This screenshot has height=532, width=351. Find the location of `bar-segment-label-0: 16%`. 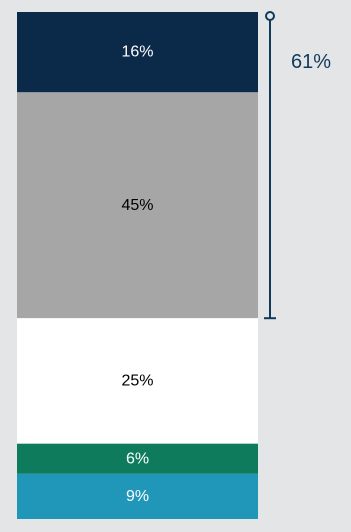

bar-segment-label-0: 16% is located at coordinates (137, 52).